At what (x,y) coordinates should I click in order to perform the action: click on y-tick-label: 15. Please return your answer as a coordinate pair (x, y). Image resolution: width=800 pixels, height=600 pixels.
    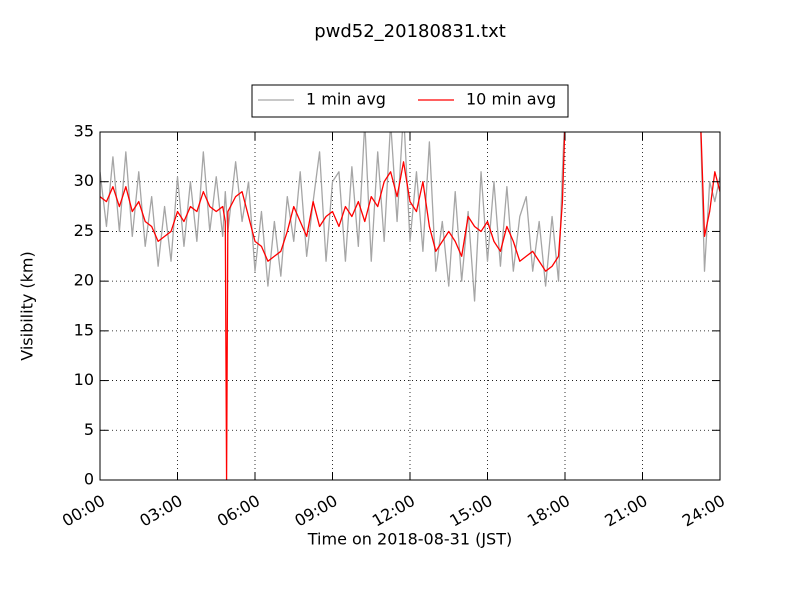
    Looking at the image, I should click on (84, 329).